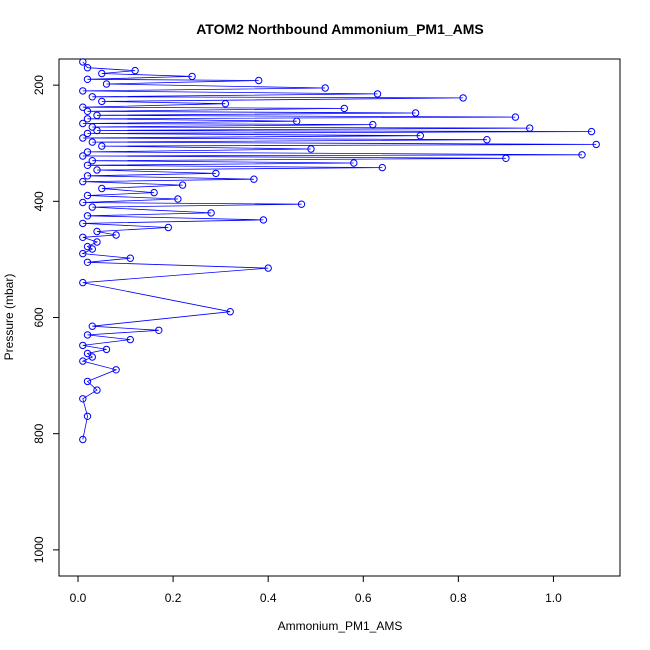  I want to click on x-tick-label: 0.4, so click(268, 598).